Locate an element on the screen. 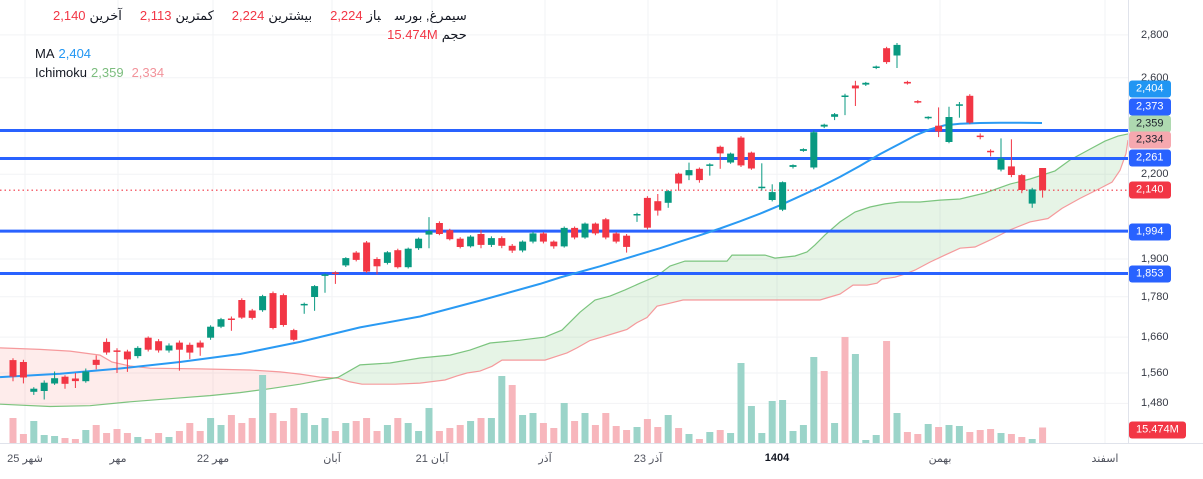 This screenshot has height=479, width=1203. price-badge: 2,359 is located at coordinates (1150, 124).